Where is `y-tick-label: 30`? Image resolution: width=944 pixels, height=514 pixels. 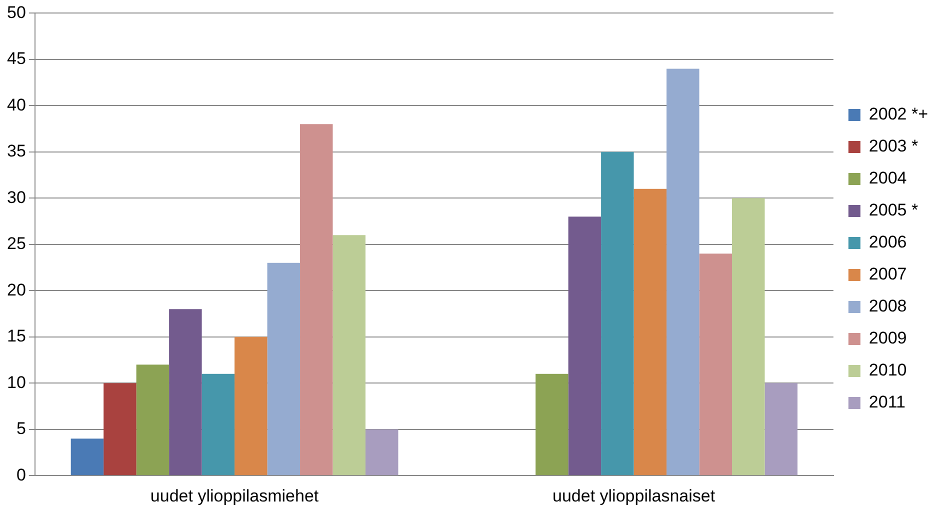 y-tick-label: 30 is located at coordinates (16, 197).